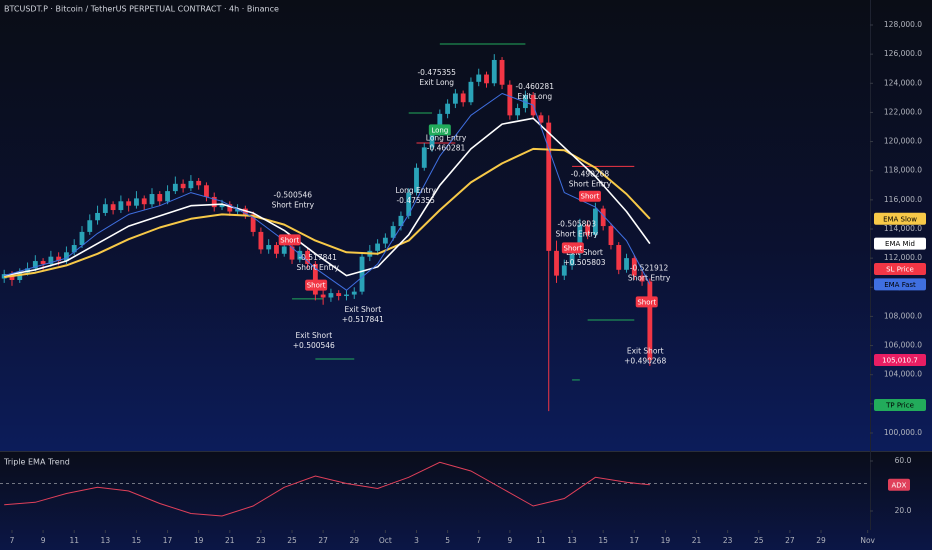 This screenshot has width=932, height=550. What do you see at coordinates (759, 540) in the screenshot?
I see `x-tick-label: 25` at bounding box center [759, 540].